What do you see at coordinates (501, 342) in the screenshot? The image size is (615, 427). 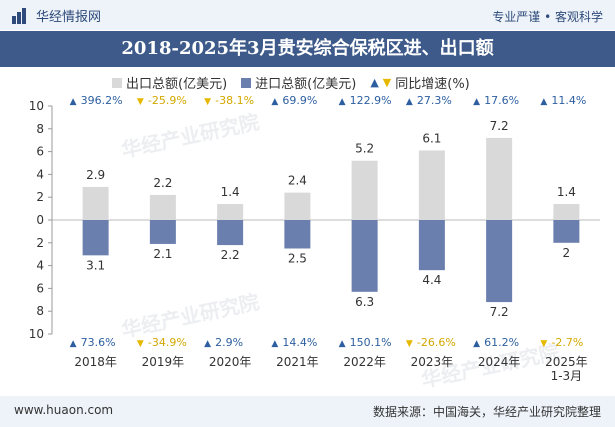 I see `import-growth-label: 61.2%` at bounding box center [501, 342].